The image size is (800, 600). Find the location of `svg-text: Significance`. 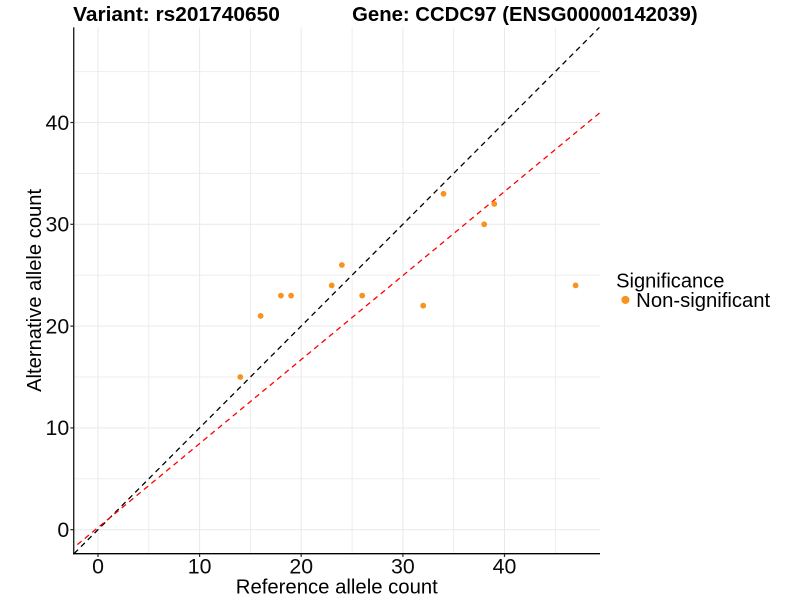

svg-text: Significance is located at coordinates (670, 281).